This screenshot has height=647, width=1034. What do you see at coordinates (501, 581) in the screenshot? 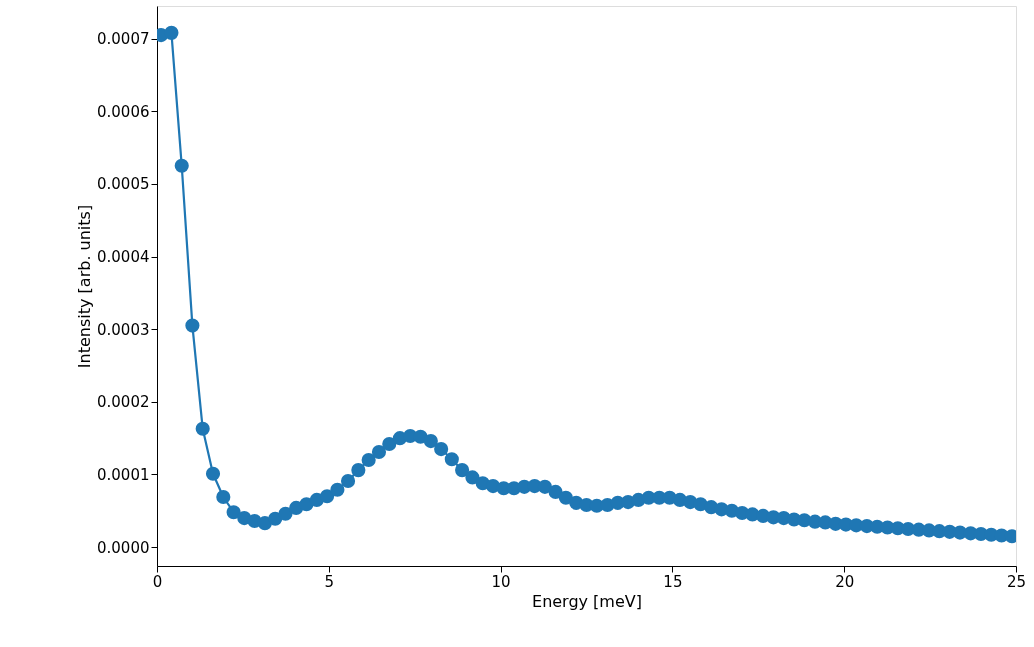
I see `x-tick-label: 10` at bounding box center [501, 581].